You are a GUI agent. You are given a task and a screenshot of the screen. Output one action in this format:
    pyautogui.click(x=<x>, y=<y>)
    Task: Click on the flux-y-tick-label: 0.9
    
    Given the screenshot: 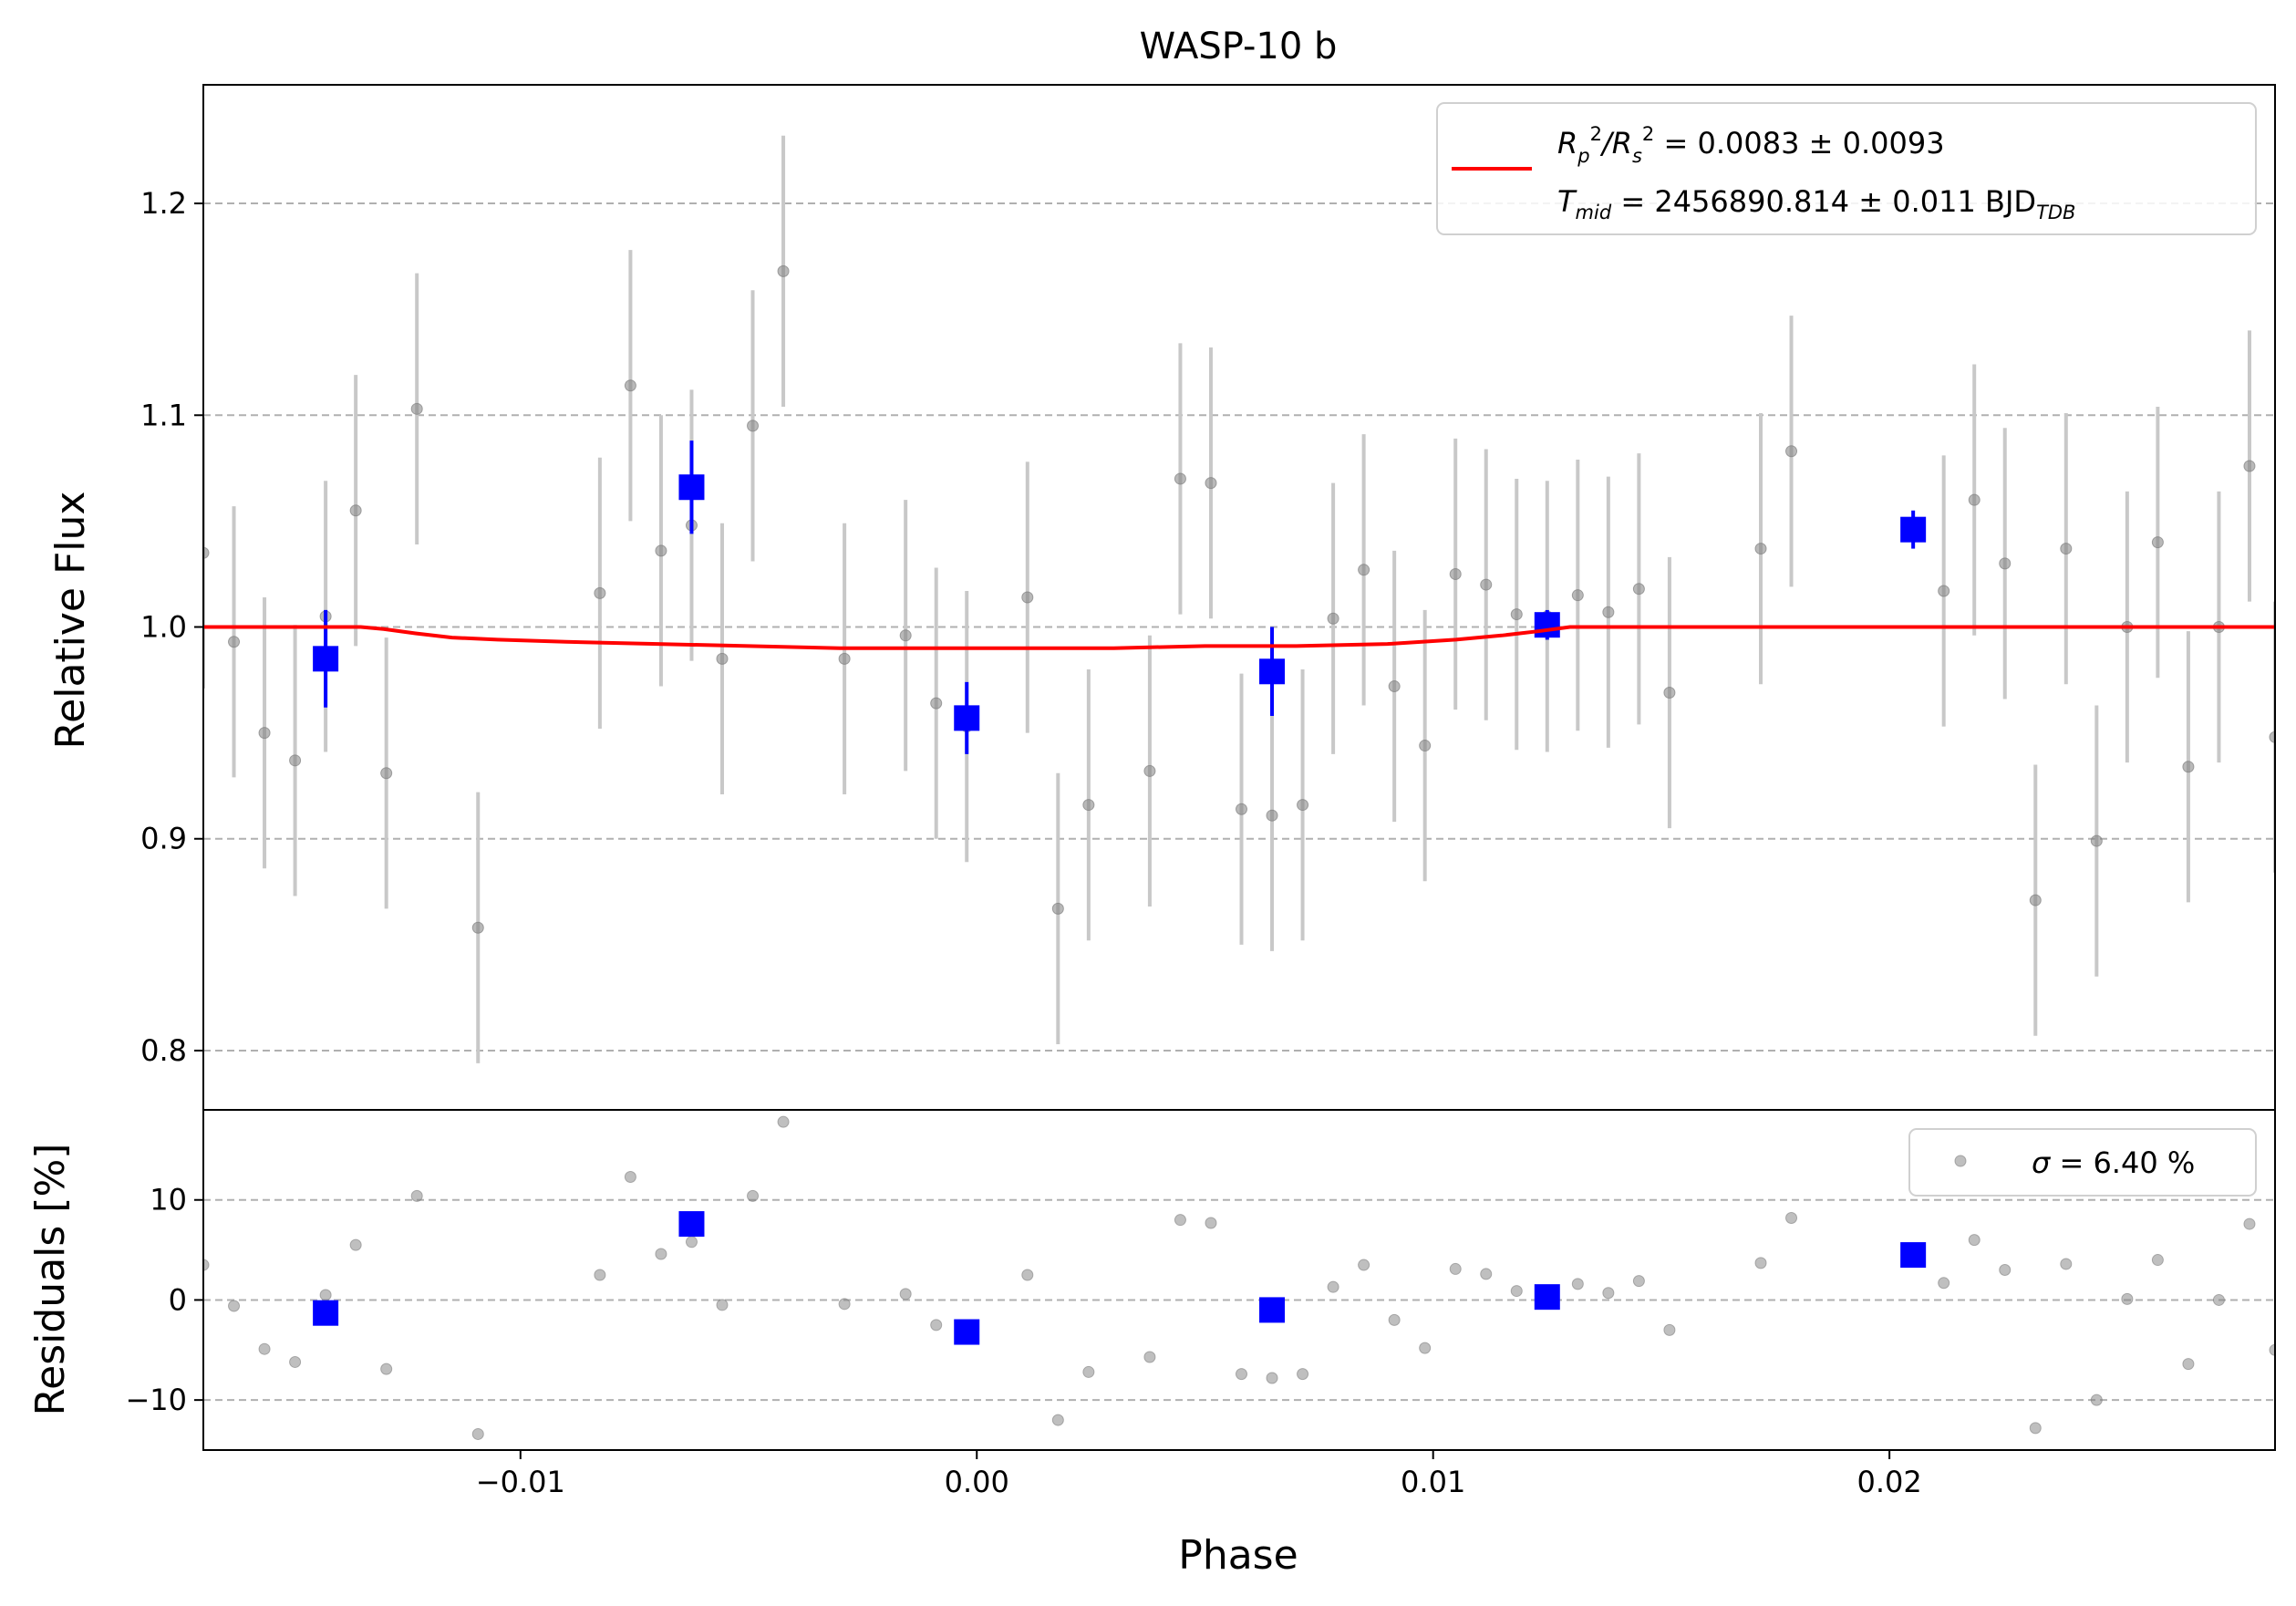 What is the action you would take?
    pyautogui.click(x=163, y=839)
    